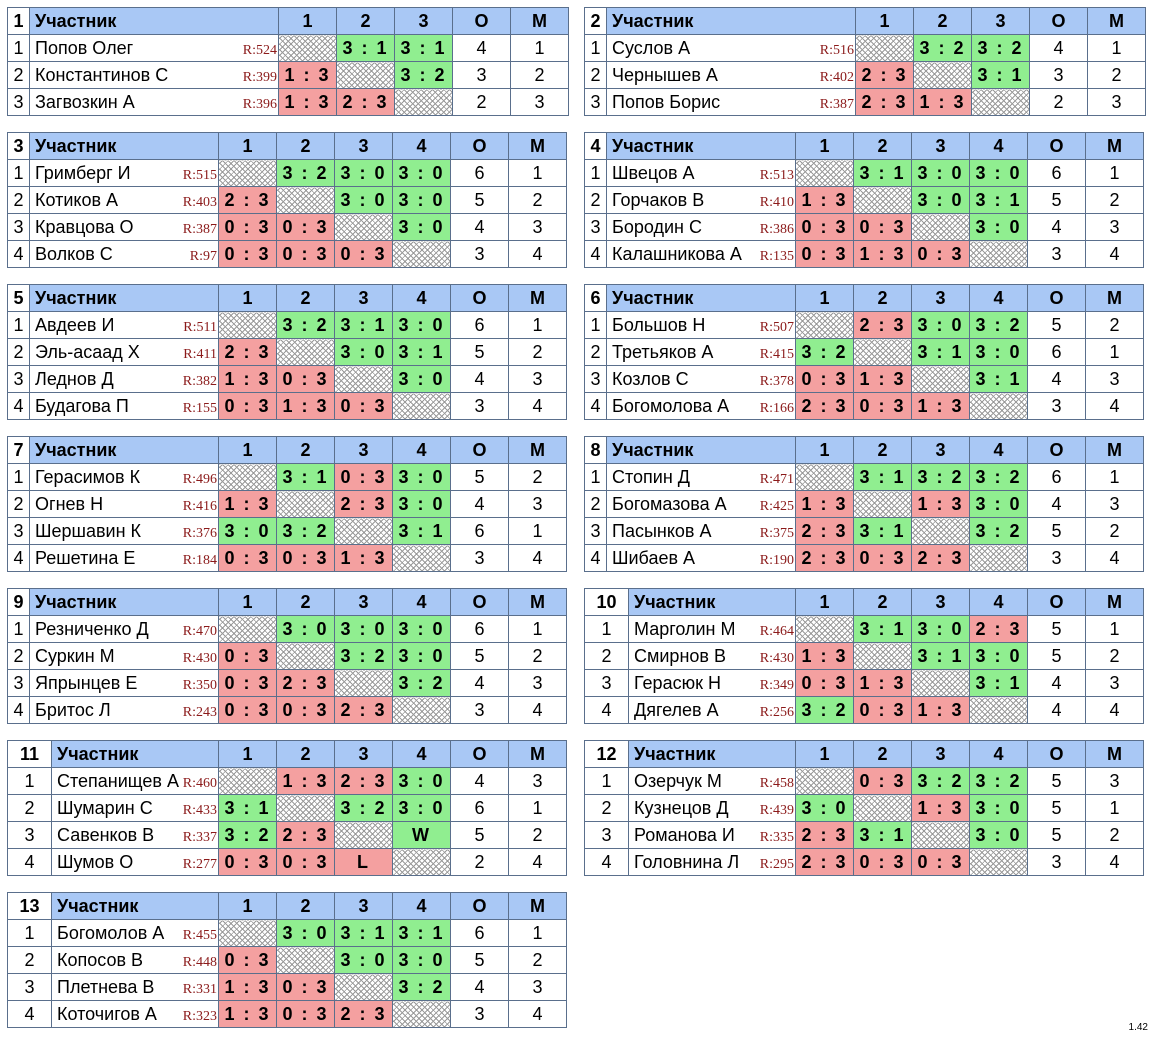 This screenshot has width=1152, height=1037. What do you see at coordinates (88, 530) in the screenshot?
I see `player-name: Шершавин К` at bounding box center [88, 530].